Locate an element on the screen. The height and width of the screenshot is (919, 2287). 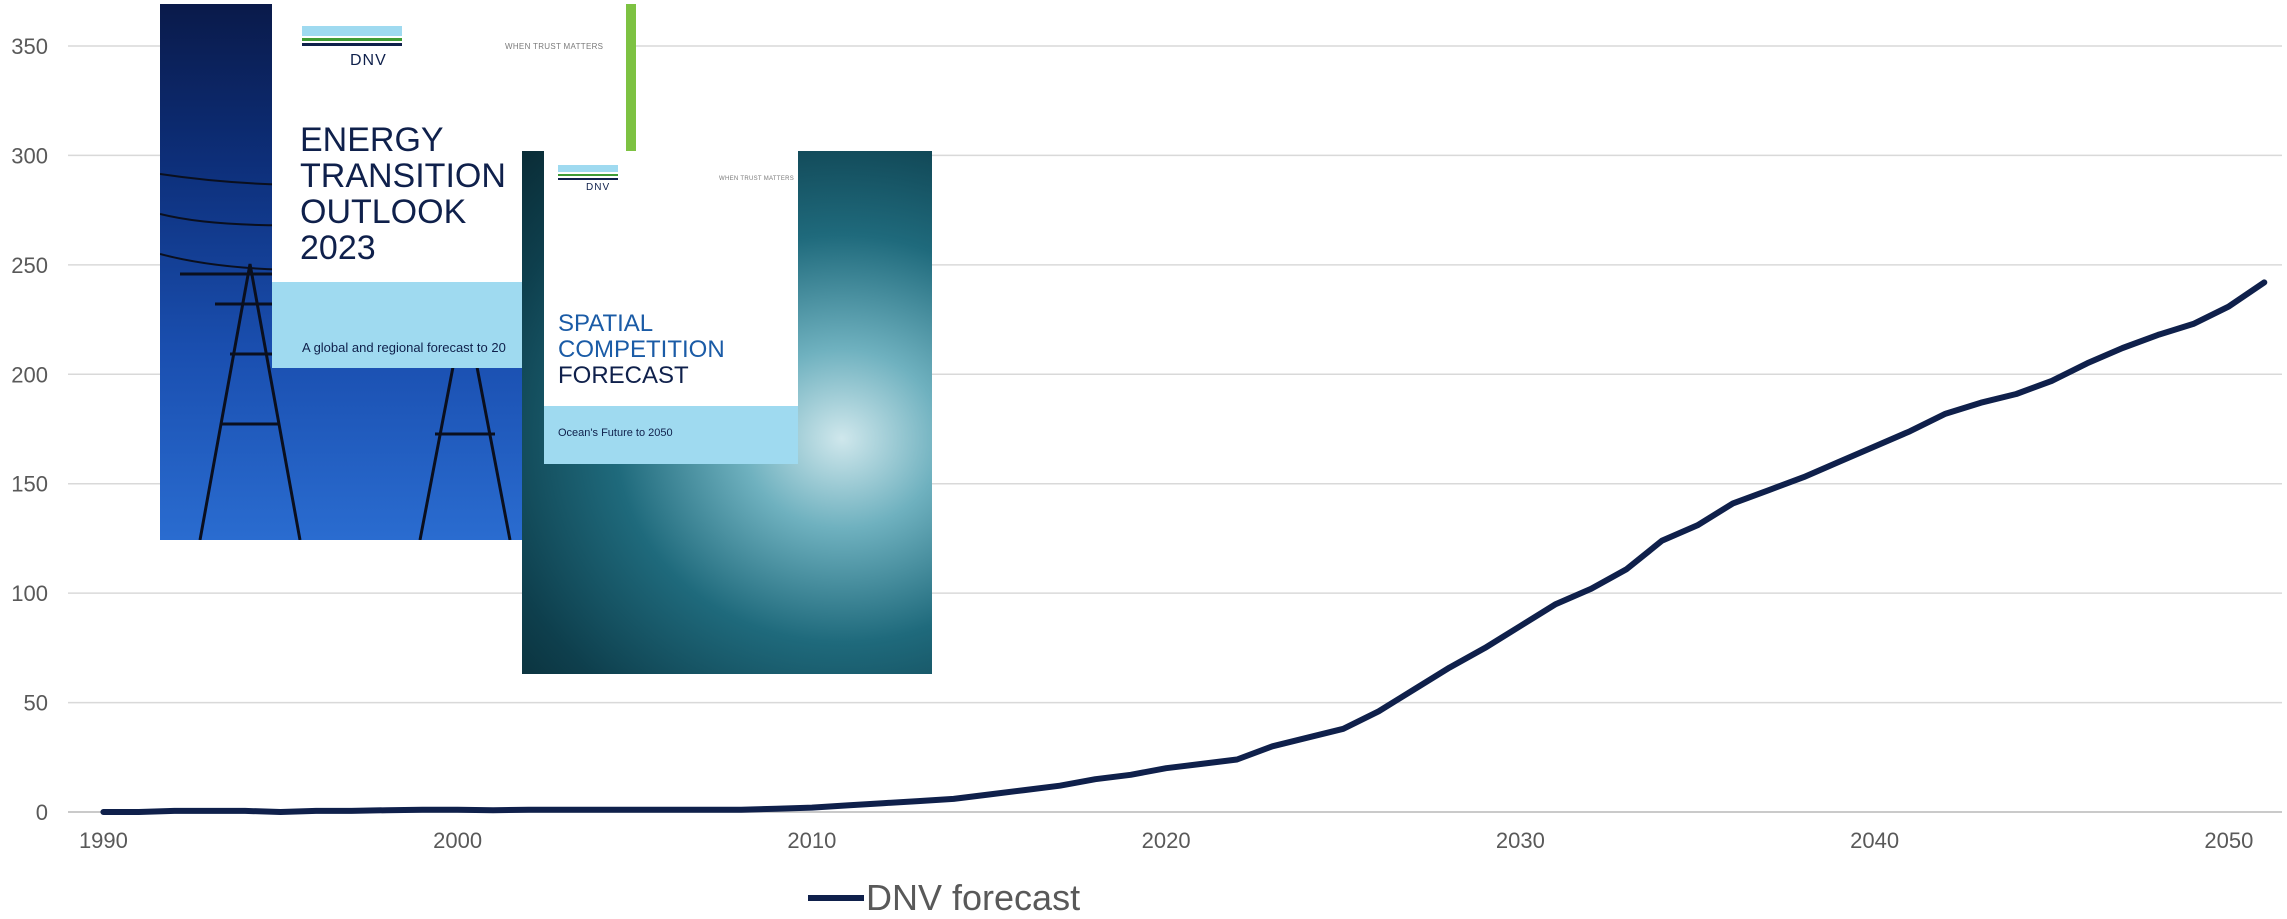
y-axis-ticks: 0 50 100 150 200 250 300 350 is located at coordinates (29, 429).